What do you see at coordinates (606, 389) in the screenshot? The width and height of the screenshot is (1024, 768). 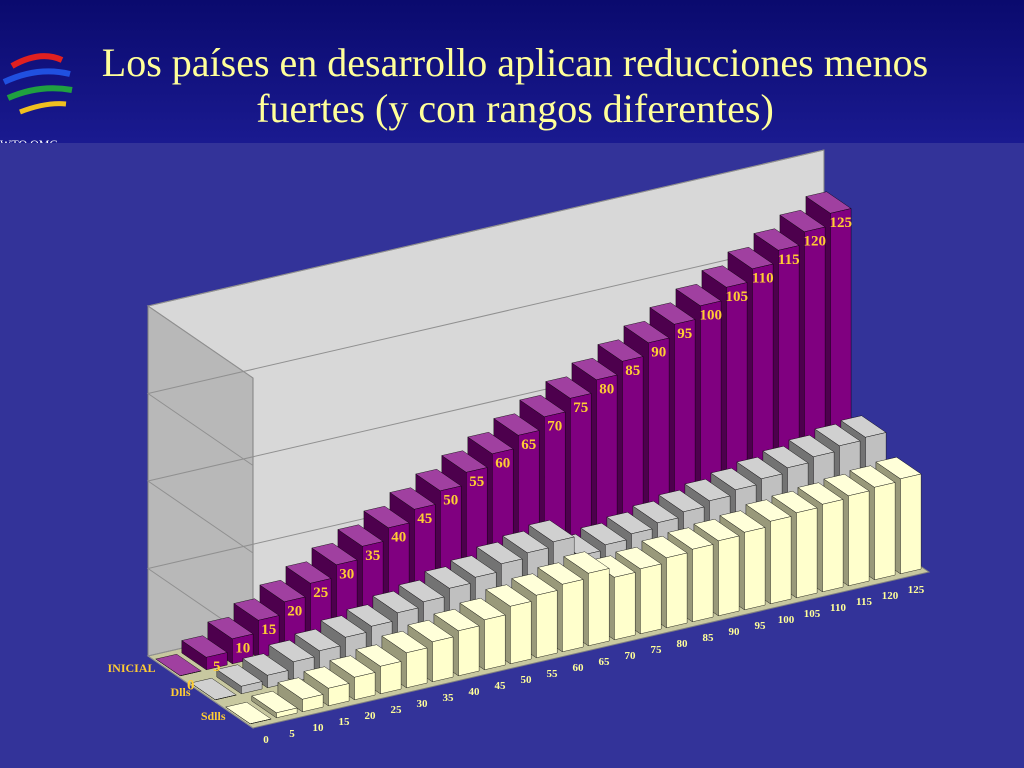 I see `data-label: 80` at bounding box center [606, 389].